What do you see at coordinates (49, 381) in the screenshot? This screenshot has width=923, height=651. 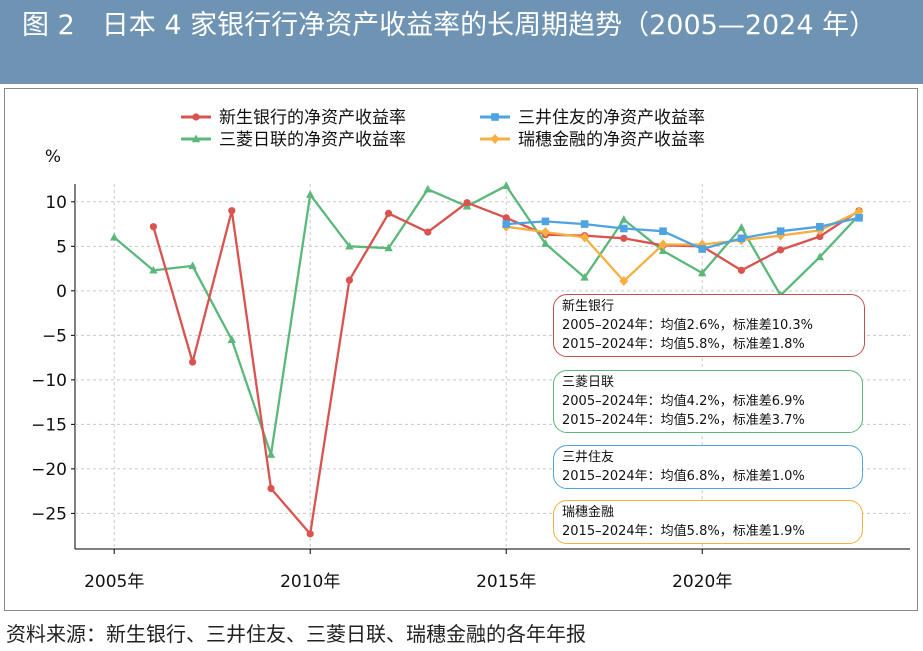 I see `y-tick-label: −10` at bounding box center [49, 381].